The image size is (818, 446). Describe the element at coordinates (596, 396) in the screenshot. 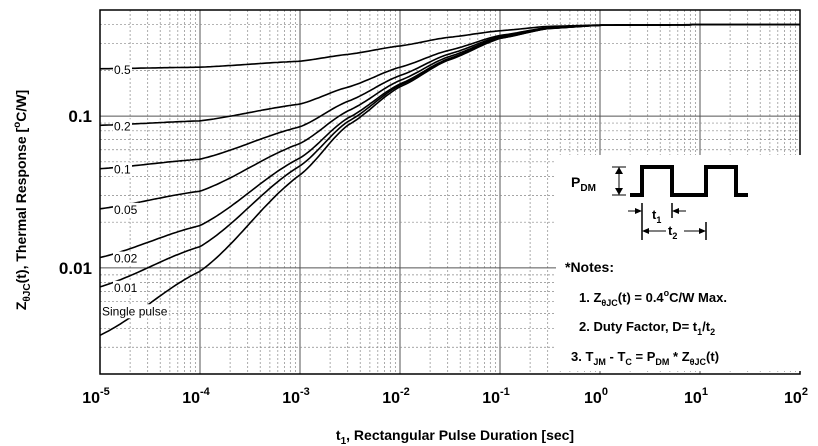

I see `x-tick-label: 10⁰` at that location.